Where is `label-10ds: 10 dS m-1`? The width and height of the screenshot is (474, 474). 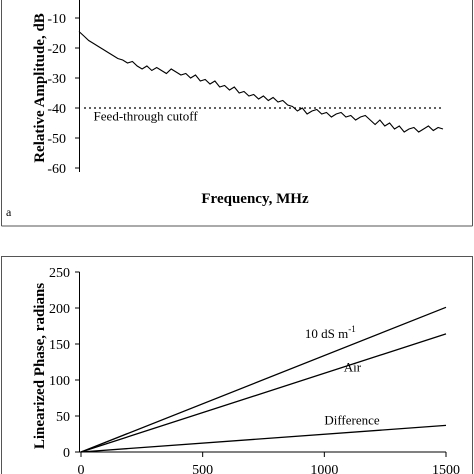
label-10ds: 10 dS m-1 is located at coordinates (330, 332).